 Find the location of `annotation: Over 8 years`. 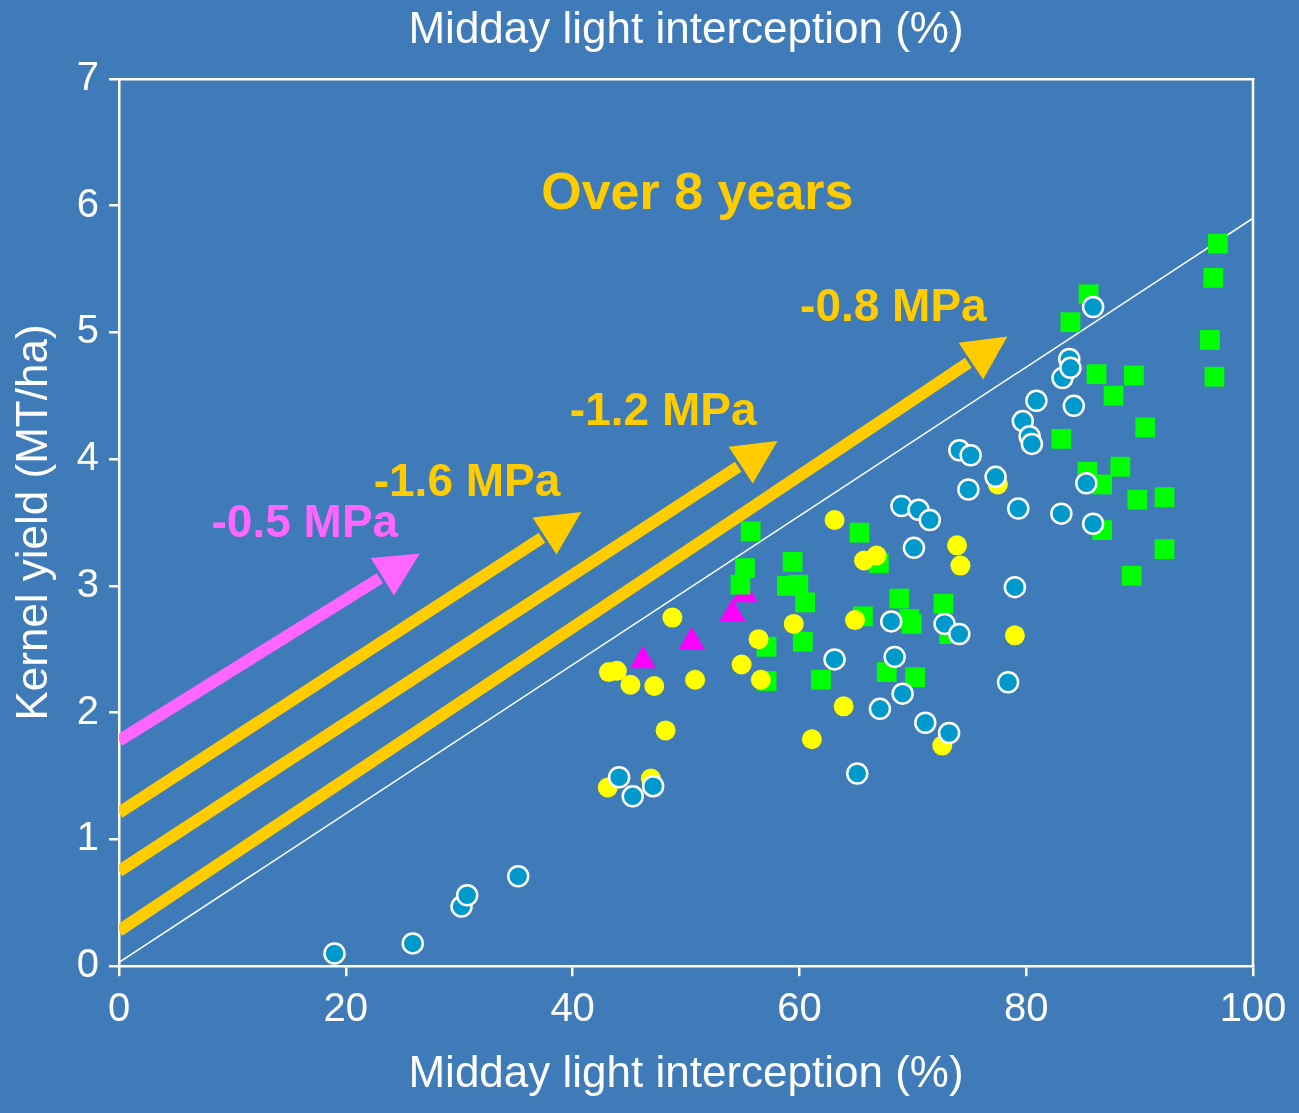

annotation: Over 8 years is located at coordinates (697, 190).